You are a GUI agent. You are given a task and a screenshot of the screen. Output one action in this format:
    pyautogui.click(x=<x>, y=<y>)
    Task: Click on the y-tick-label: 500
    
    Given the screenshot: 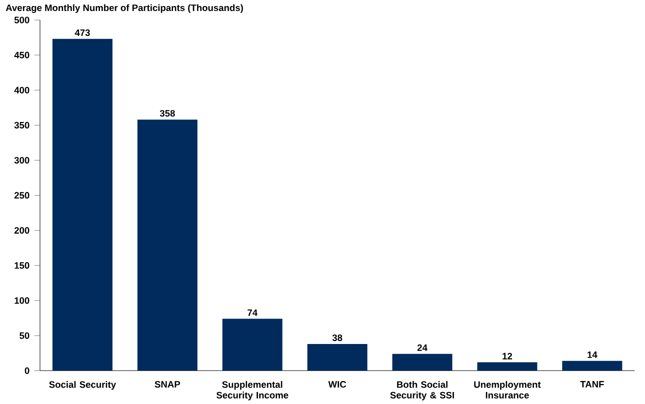 What is the action you would take?
    pyautogui.click(x=22, y=20)
    